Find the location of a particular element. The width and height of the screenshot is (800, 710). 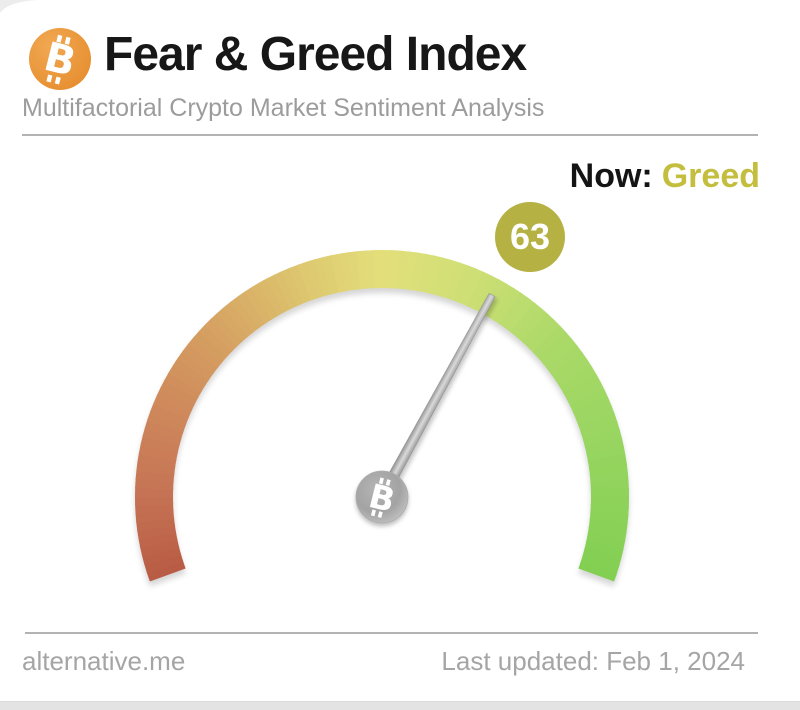

last-updated-label: Last updated: Feb 1, 2024 is located at coordinates (593, 661).